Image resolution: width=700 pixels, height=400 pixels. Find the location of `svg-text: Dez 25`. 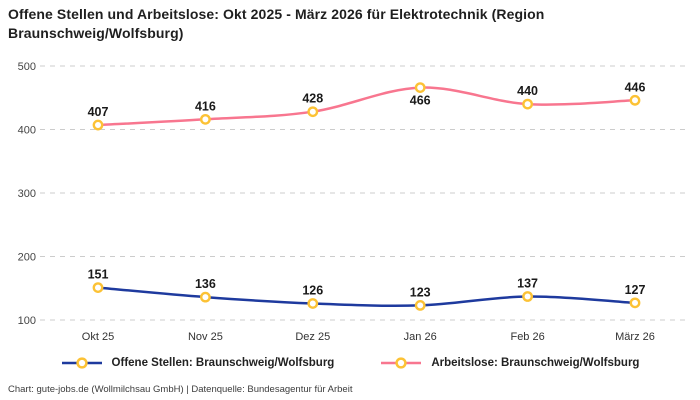

svg-text: Dez 25 is located at coordinates (312, 337).